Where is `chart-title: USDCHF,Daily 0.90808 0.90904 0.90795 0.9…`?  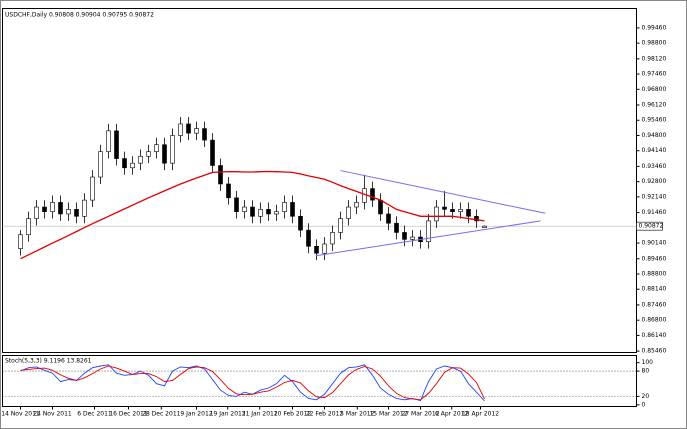
chart-title: USDCHF,Daily 0.90808 0.90904 0.90795 0.9… is located at coordinates (79, 15).